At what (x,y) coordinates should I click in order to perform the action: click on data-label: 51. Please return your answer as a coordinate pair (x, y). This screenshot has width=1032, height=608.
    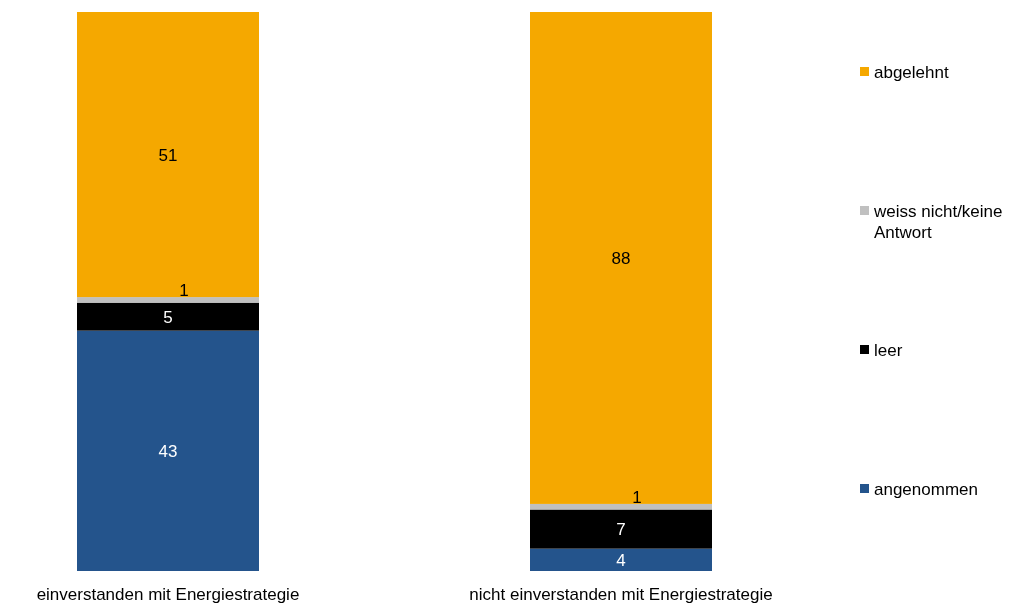
    Looking at the image, I should click on (168, 155).